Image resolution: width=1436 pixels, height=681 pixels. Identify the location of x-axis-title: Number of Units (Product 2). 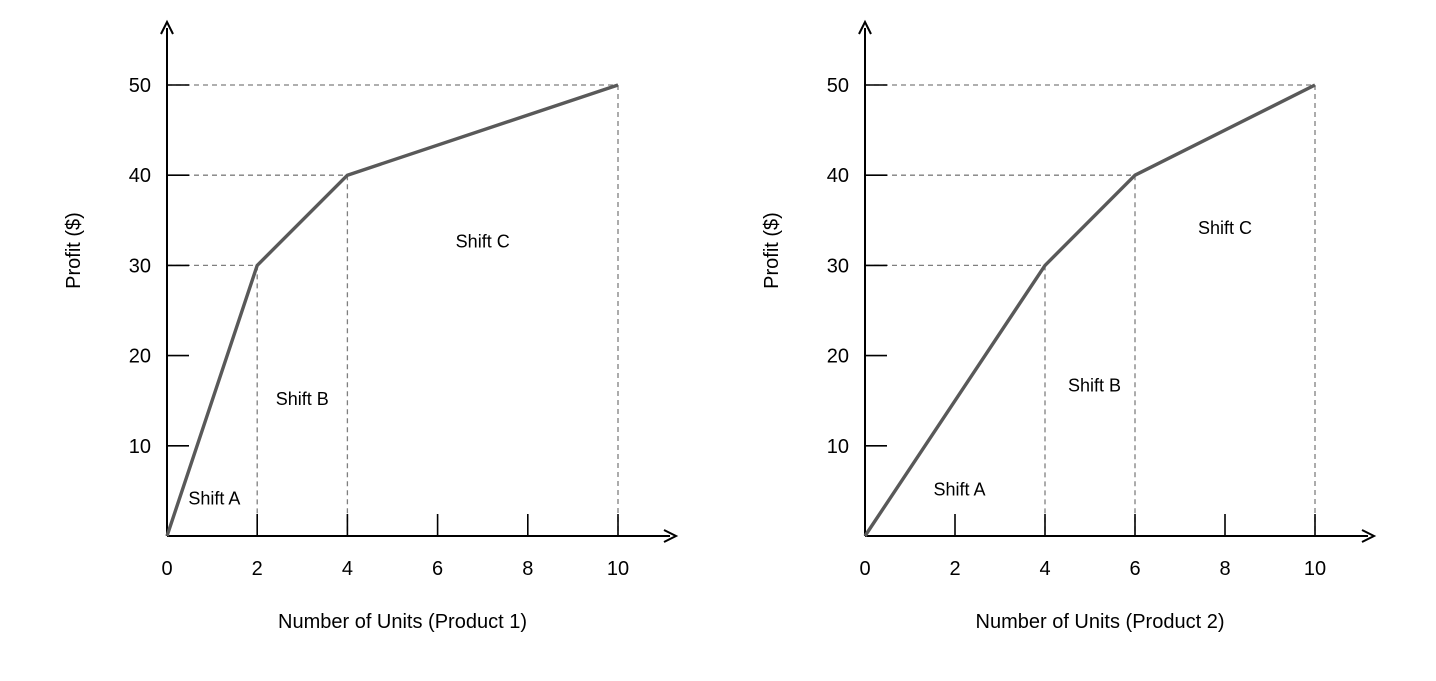
(1100, 622).